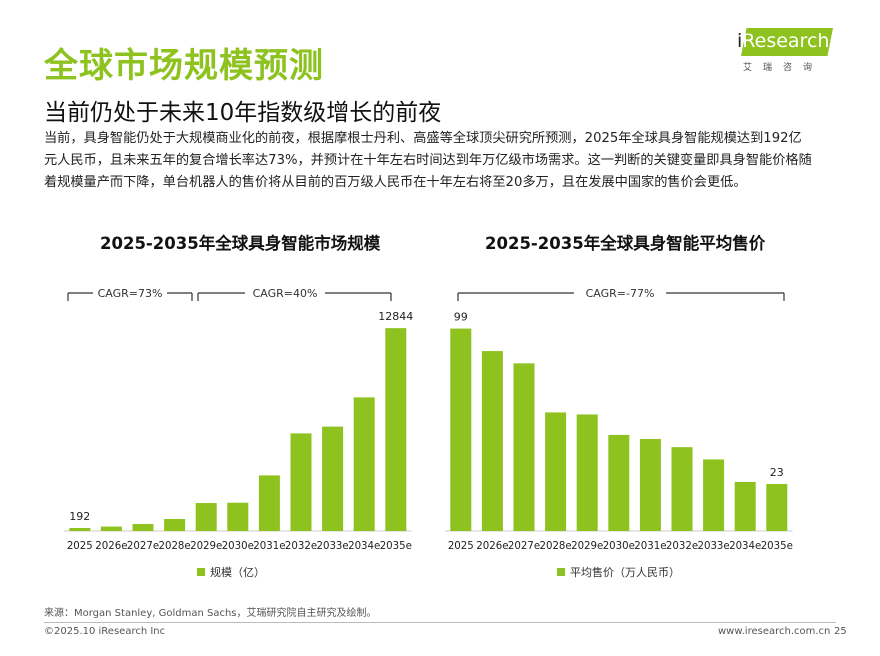  I want to click on footer-divider, so click(440, 622).